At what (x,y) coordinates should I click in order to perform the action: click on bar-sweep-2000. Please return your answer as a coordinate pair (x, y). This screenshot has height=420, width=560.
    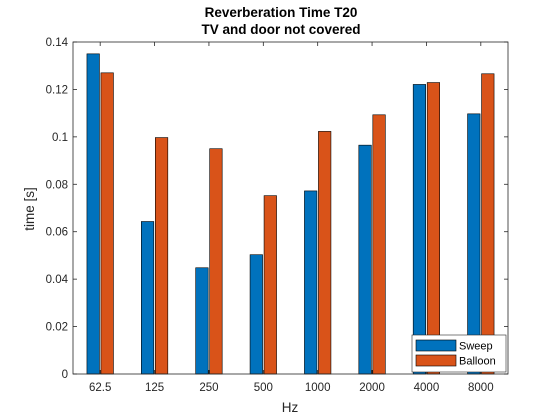
    Looking at the image, I should click on (365, 259).